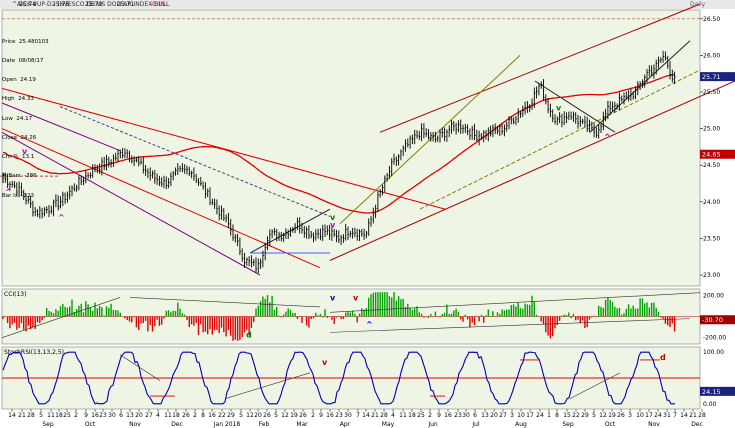 This screenshot has height=428, width=735. Describe the element at coordinates (195, 161) in the screenshot. I see `dashed-downtrend-line` at that location.